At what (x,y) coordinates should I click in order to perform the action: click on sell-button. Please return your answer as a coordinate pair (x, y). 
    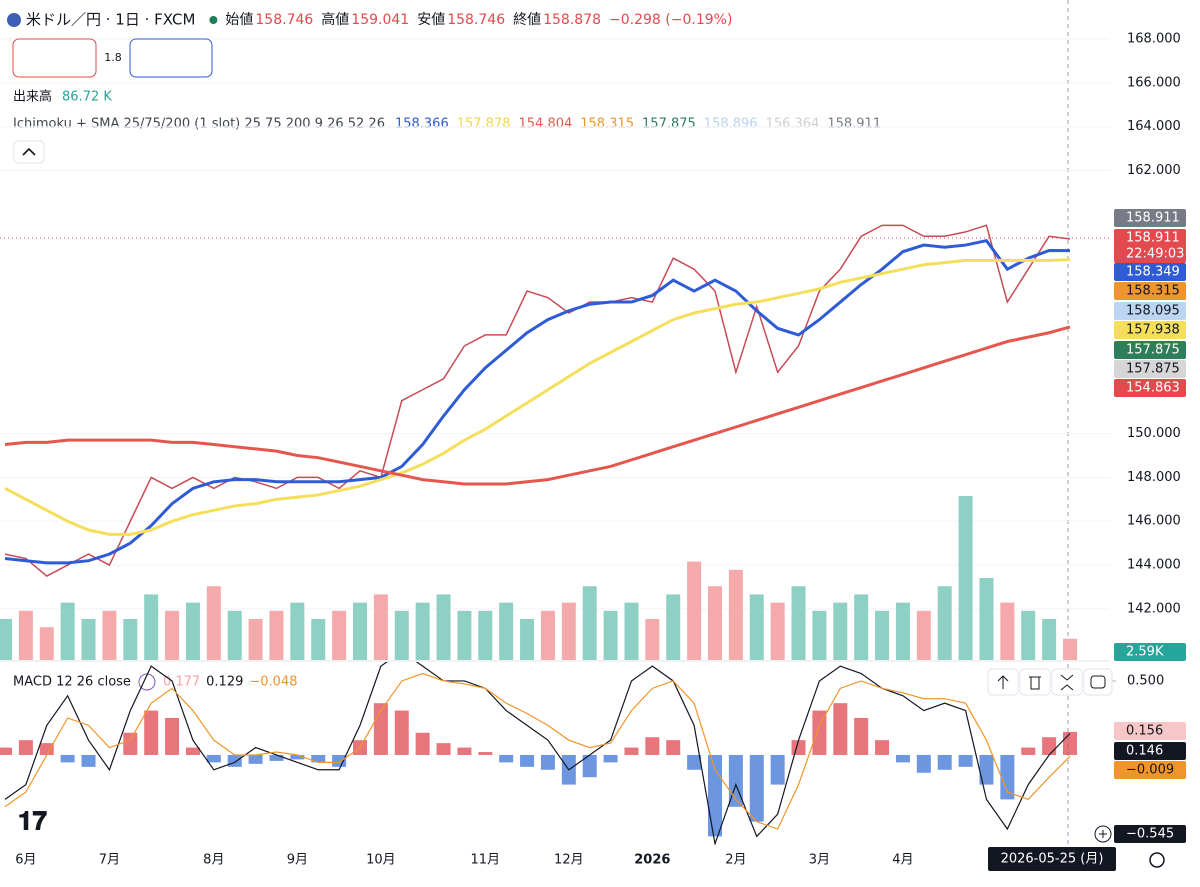
    Looking at the image, I should click on (54, 58).